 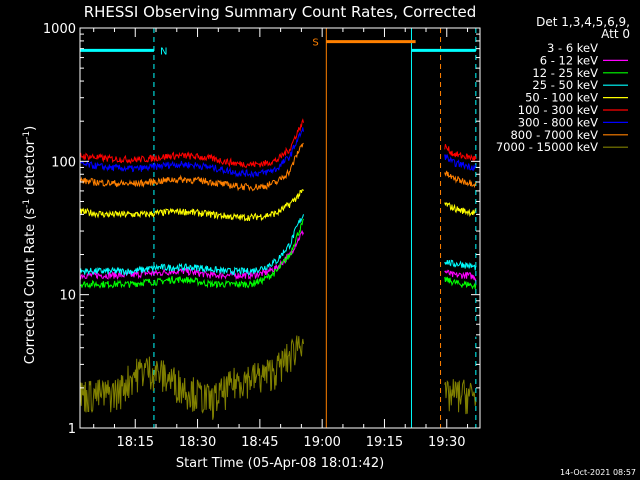 I want to click on legend-header-1: Det 1,3,4,5,6,9,, so click(x=583, y=22).